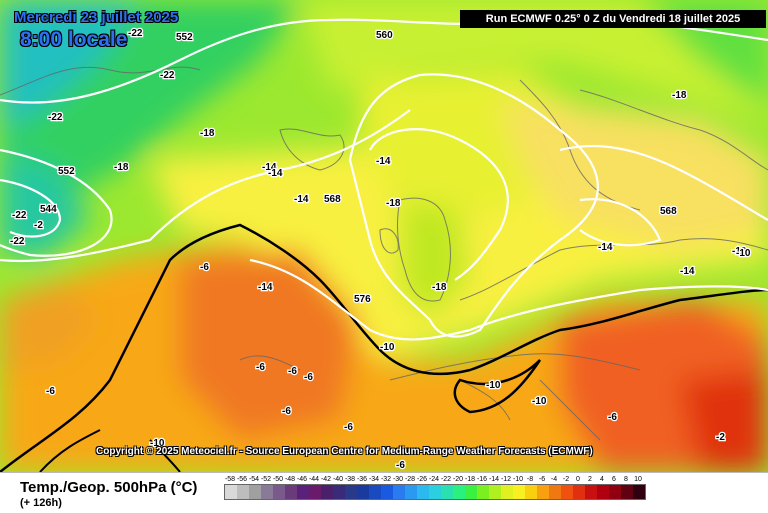  I want to click on legend-label: -24, so click(434, 479).